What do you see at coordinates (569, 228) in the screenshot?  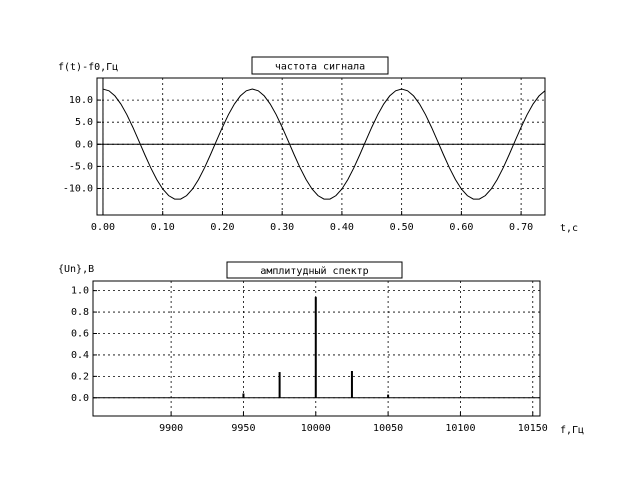 I see `x-axis-label: t,c` at bounding box center [569, 228].